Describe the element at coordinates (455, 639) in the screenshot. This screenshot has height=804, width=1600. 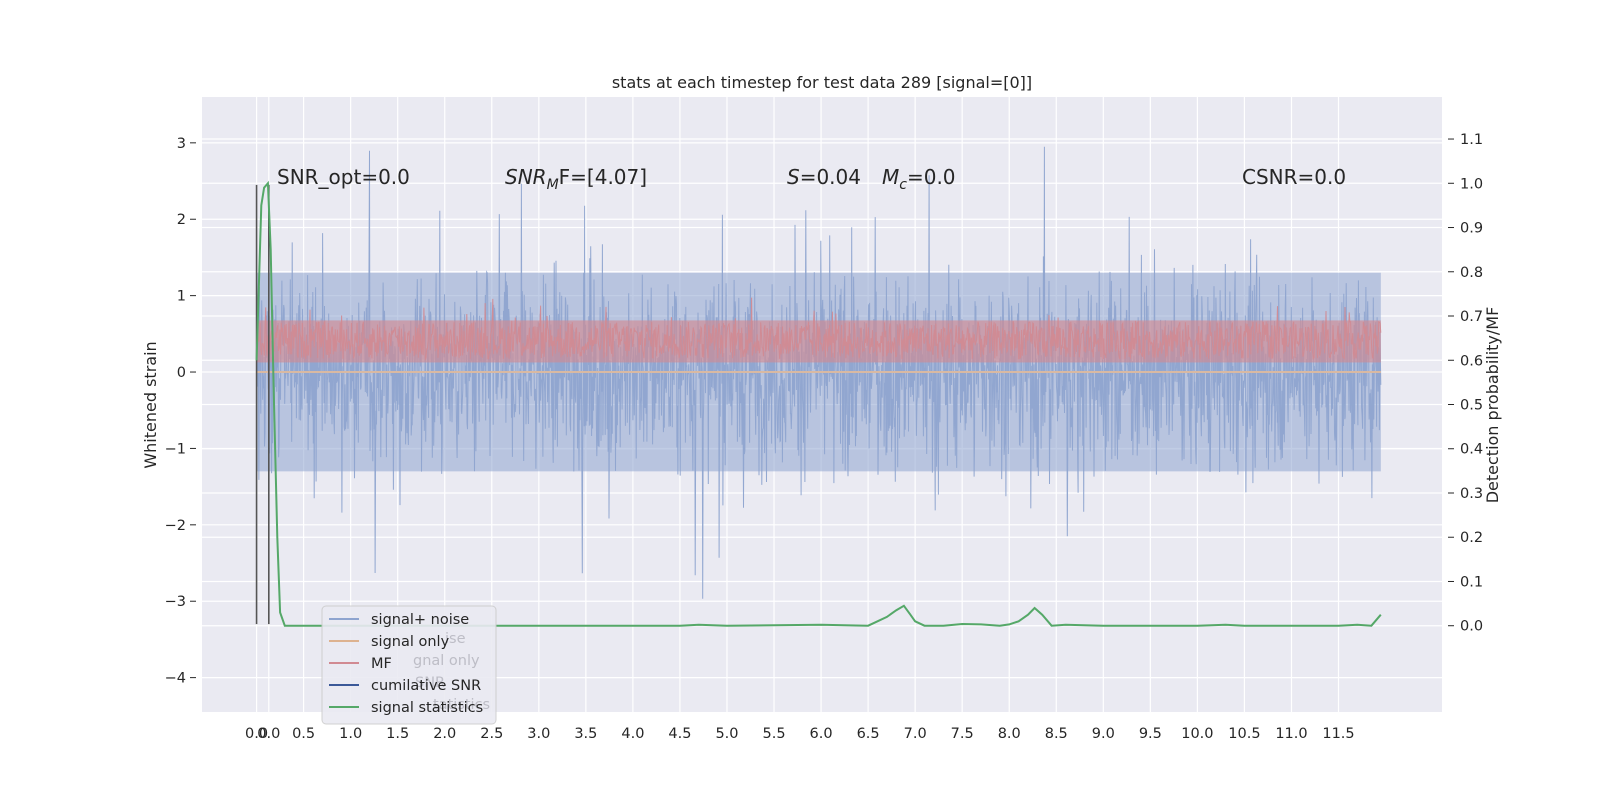
I see `legend-ghost-label: ise` at that location.